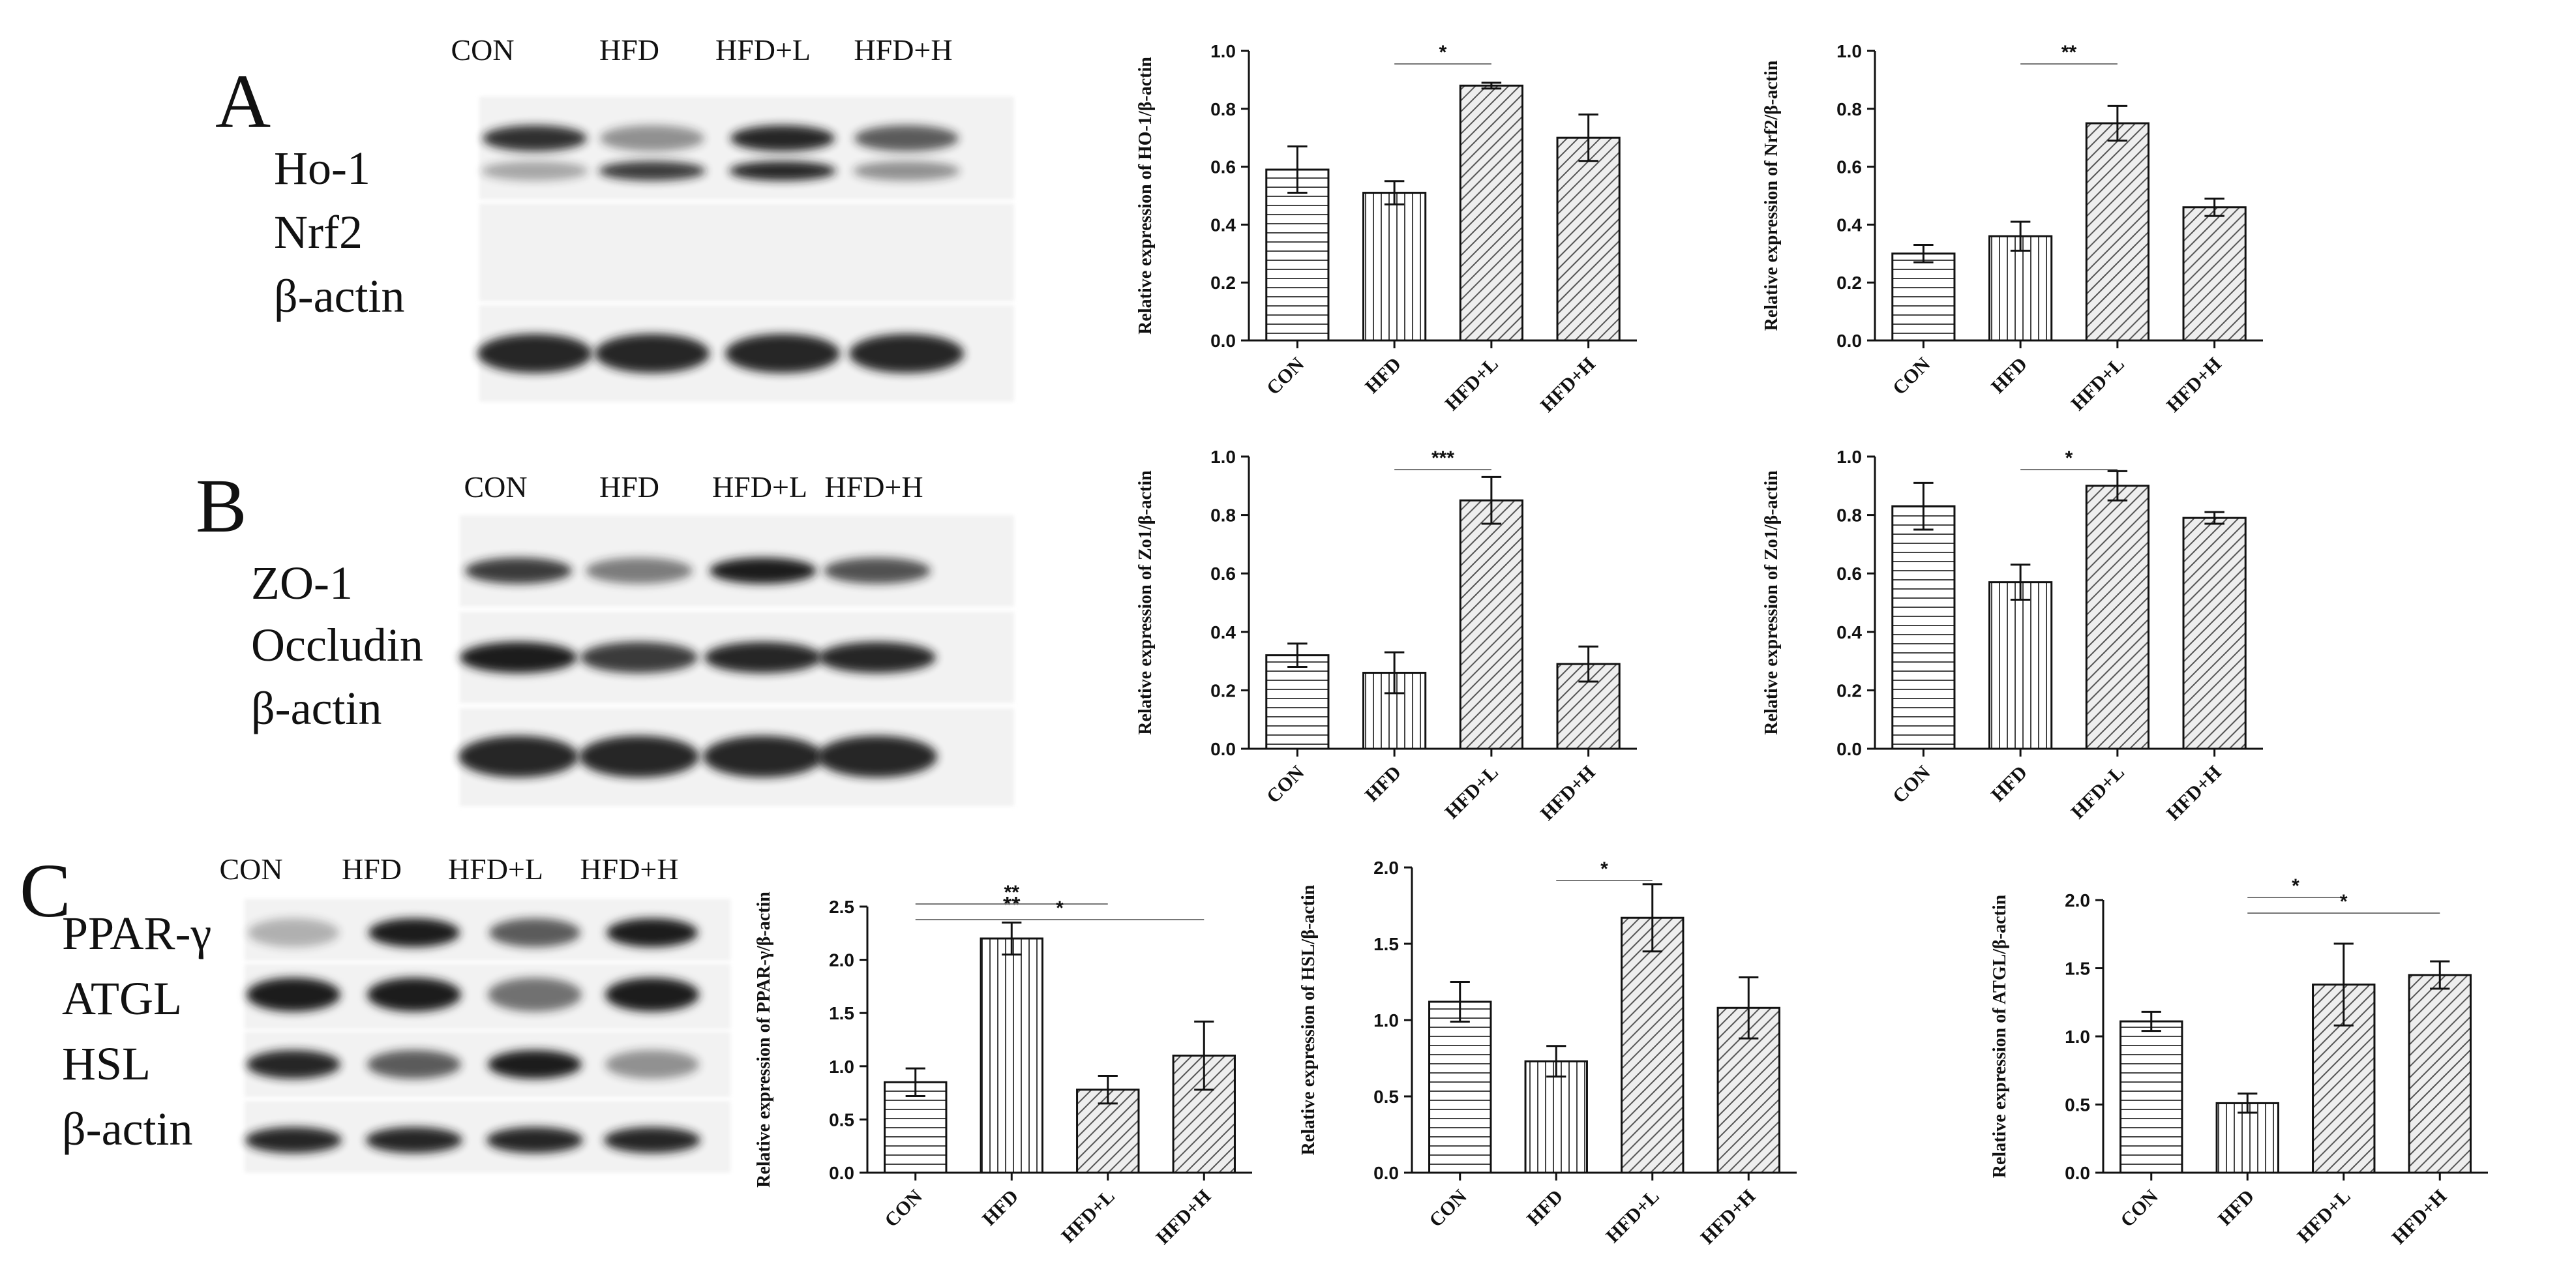 The width and height of the screenshot is (2576, 1264). Describe the element at coordinates (841, 961) in the screenshot. I see `y-tick-label: 2.0` at that location.